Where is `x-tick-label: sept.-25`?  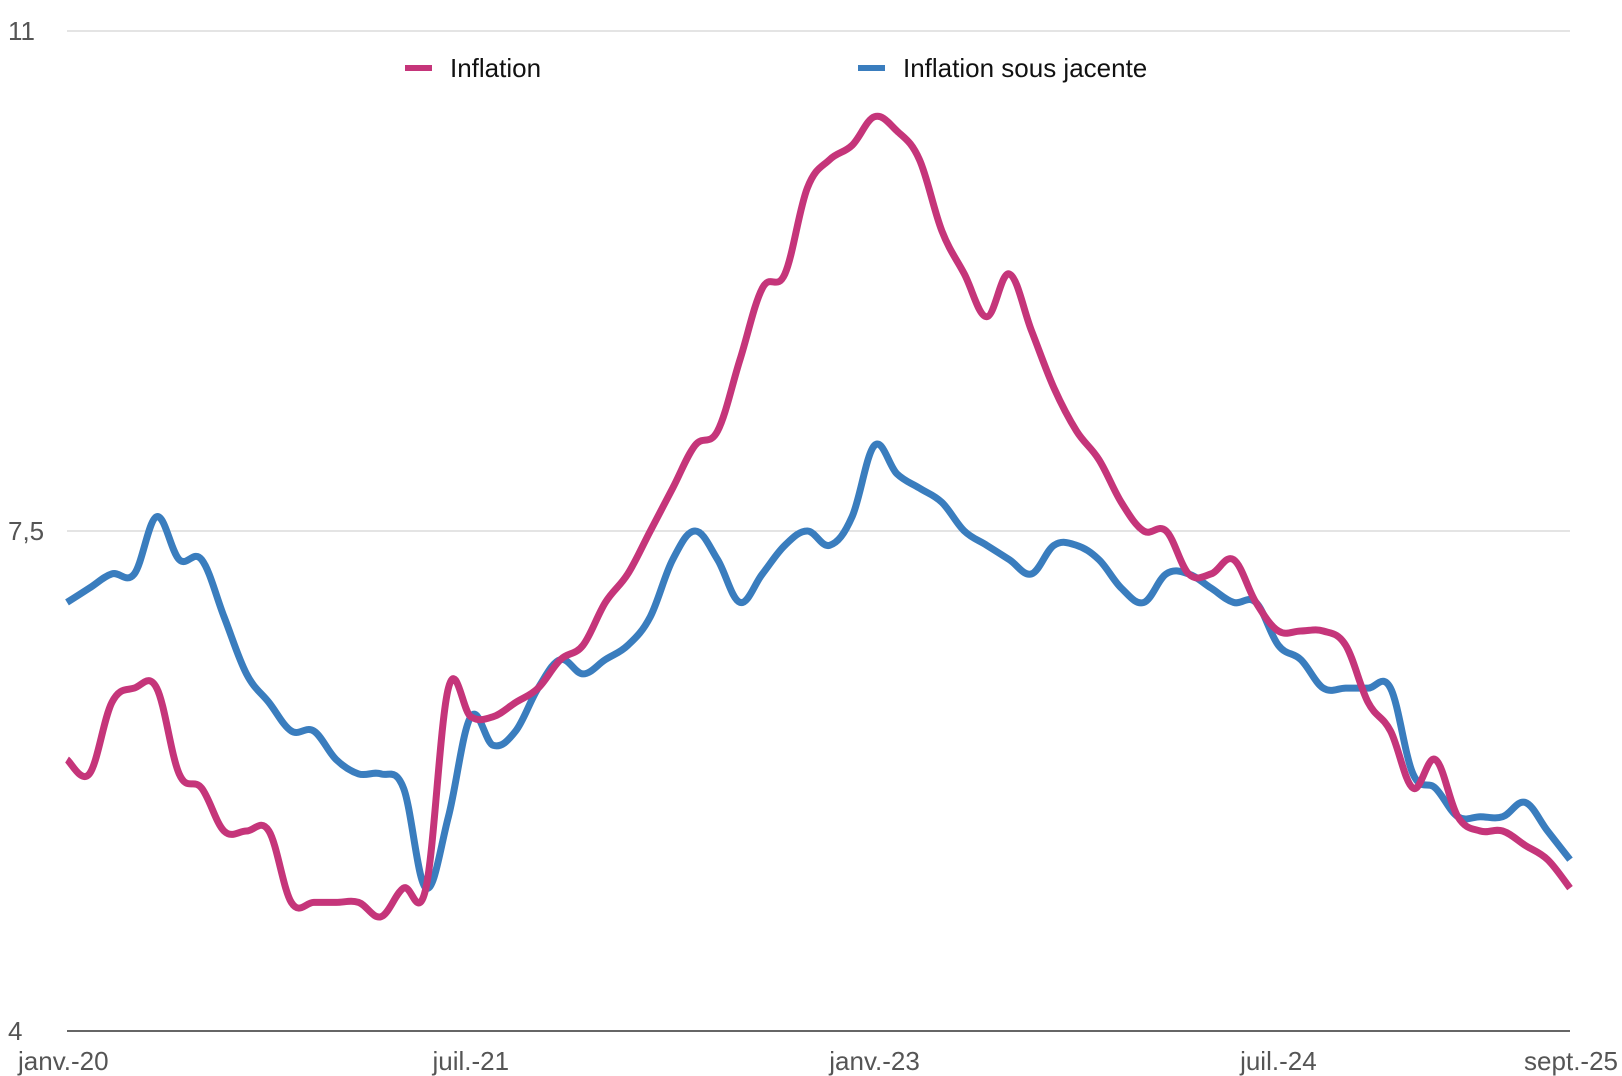
x-tick-label: sept.-25 is located at coordinates (1571, 1061).